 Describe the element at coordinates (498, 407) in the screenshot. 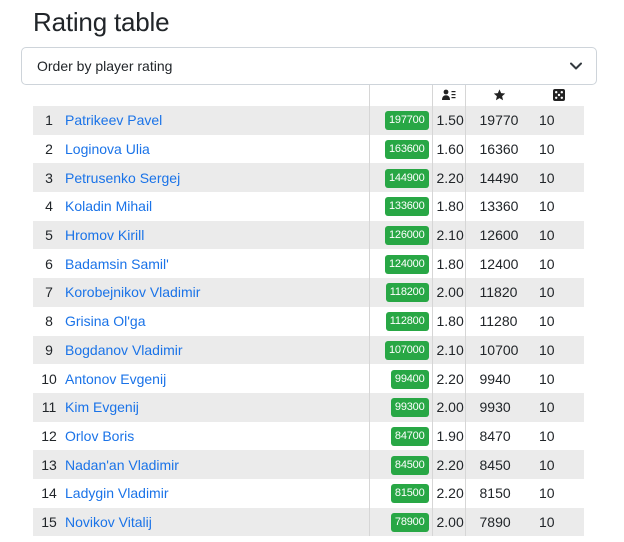

I see `rating-cell: 9930` at that location.